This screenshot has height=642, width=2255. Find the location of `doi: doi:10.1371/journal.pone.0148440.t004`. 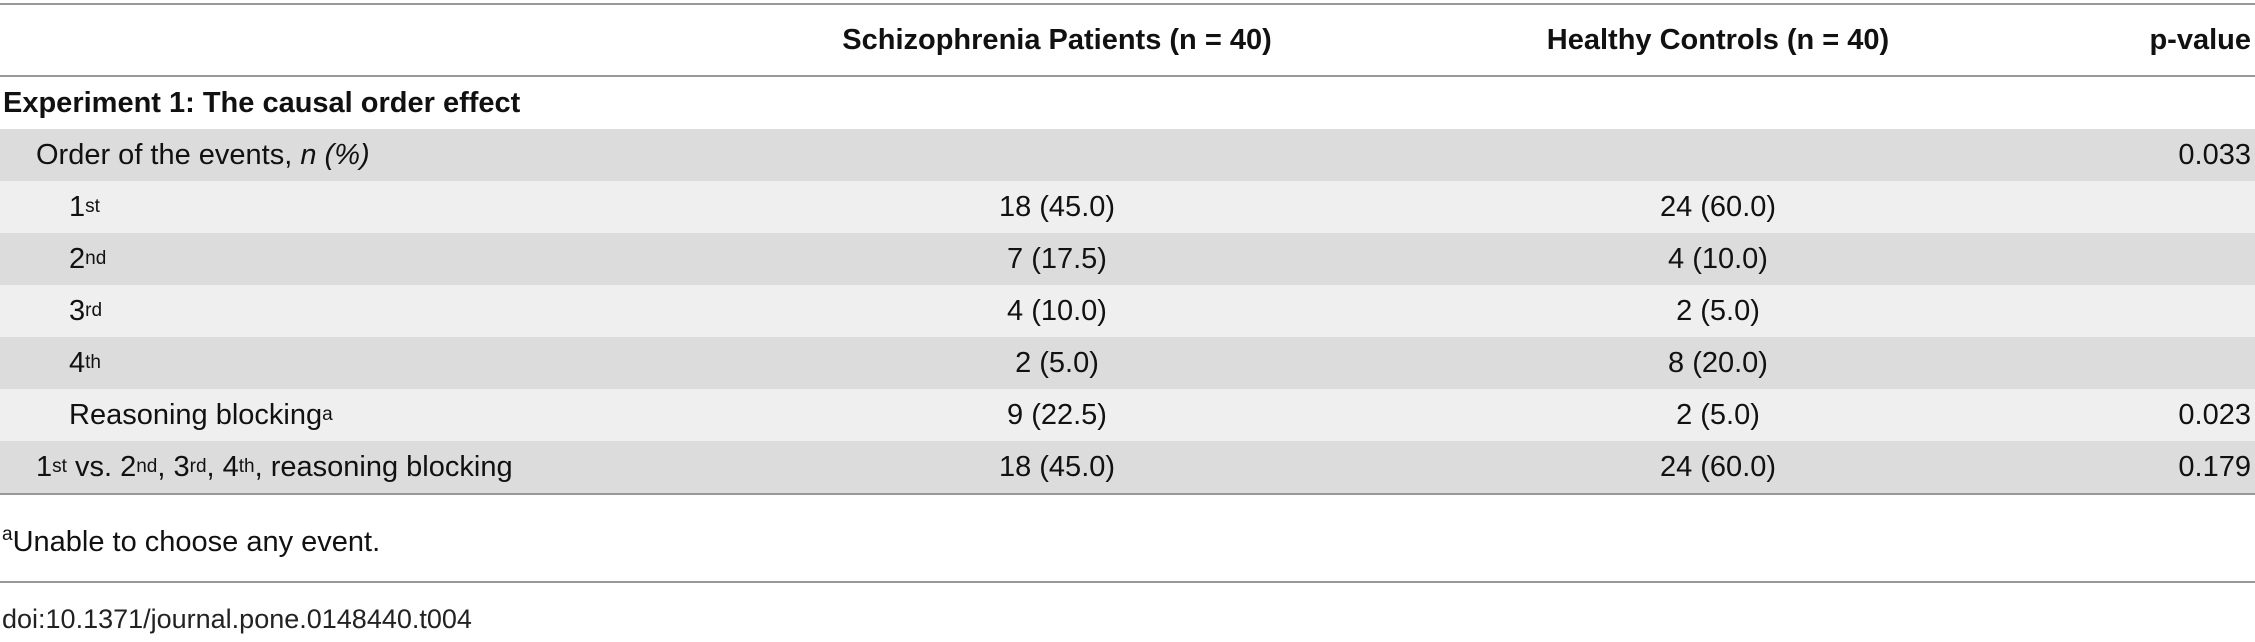

doi: doi:10.1371/journal.pone.0148440.t004 is located at coordinates (237, 619).